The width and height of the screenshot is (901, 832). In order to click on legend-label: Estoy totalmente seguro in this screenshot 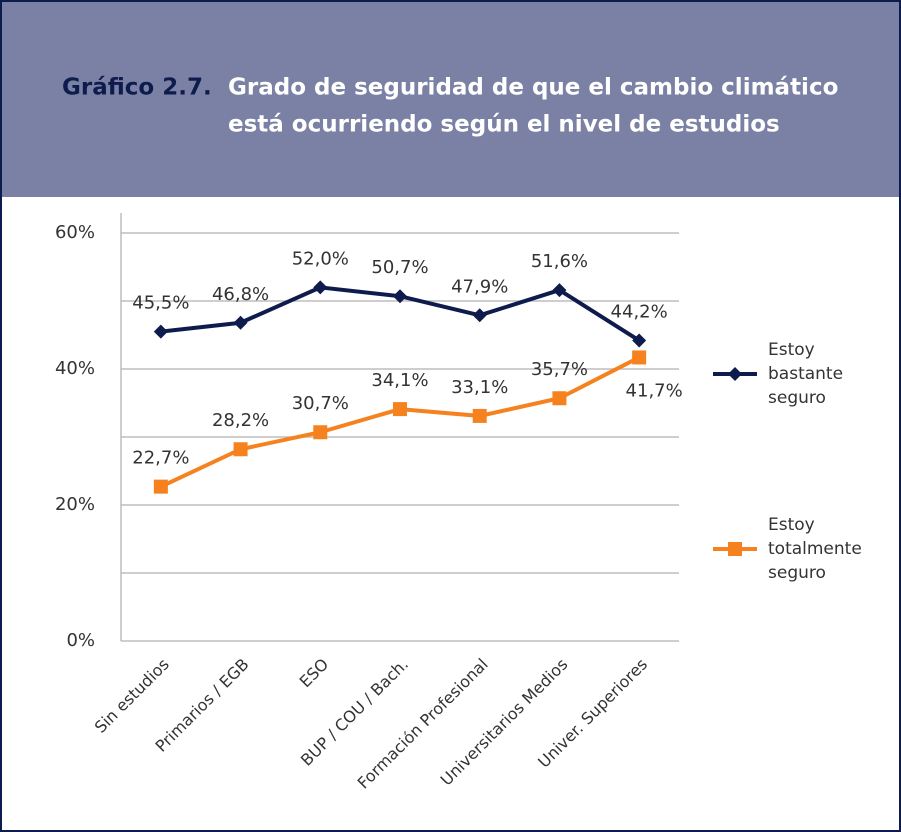, I will do `click(817, 549)`.